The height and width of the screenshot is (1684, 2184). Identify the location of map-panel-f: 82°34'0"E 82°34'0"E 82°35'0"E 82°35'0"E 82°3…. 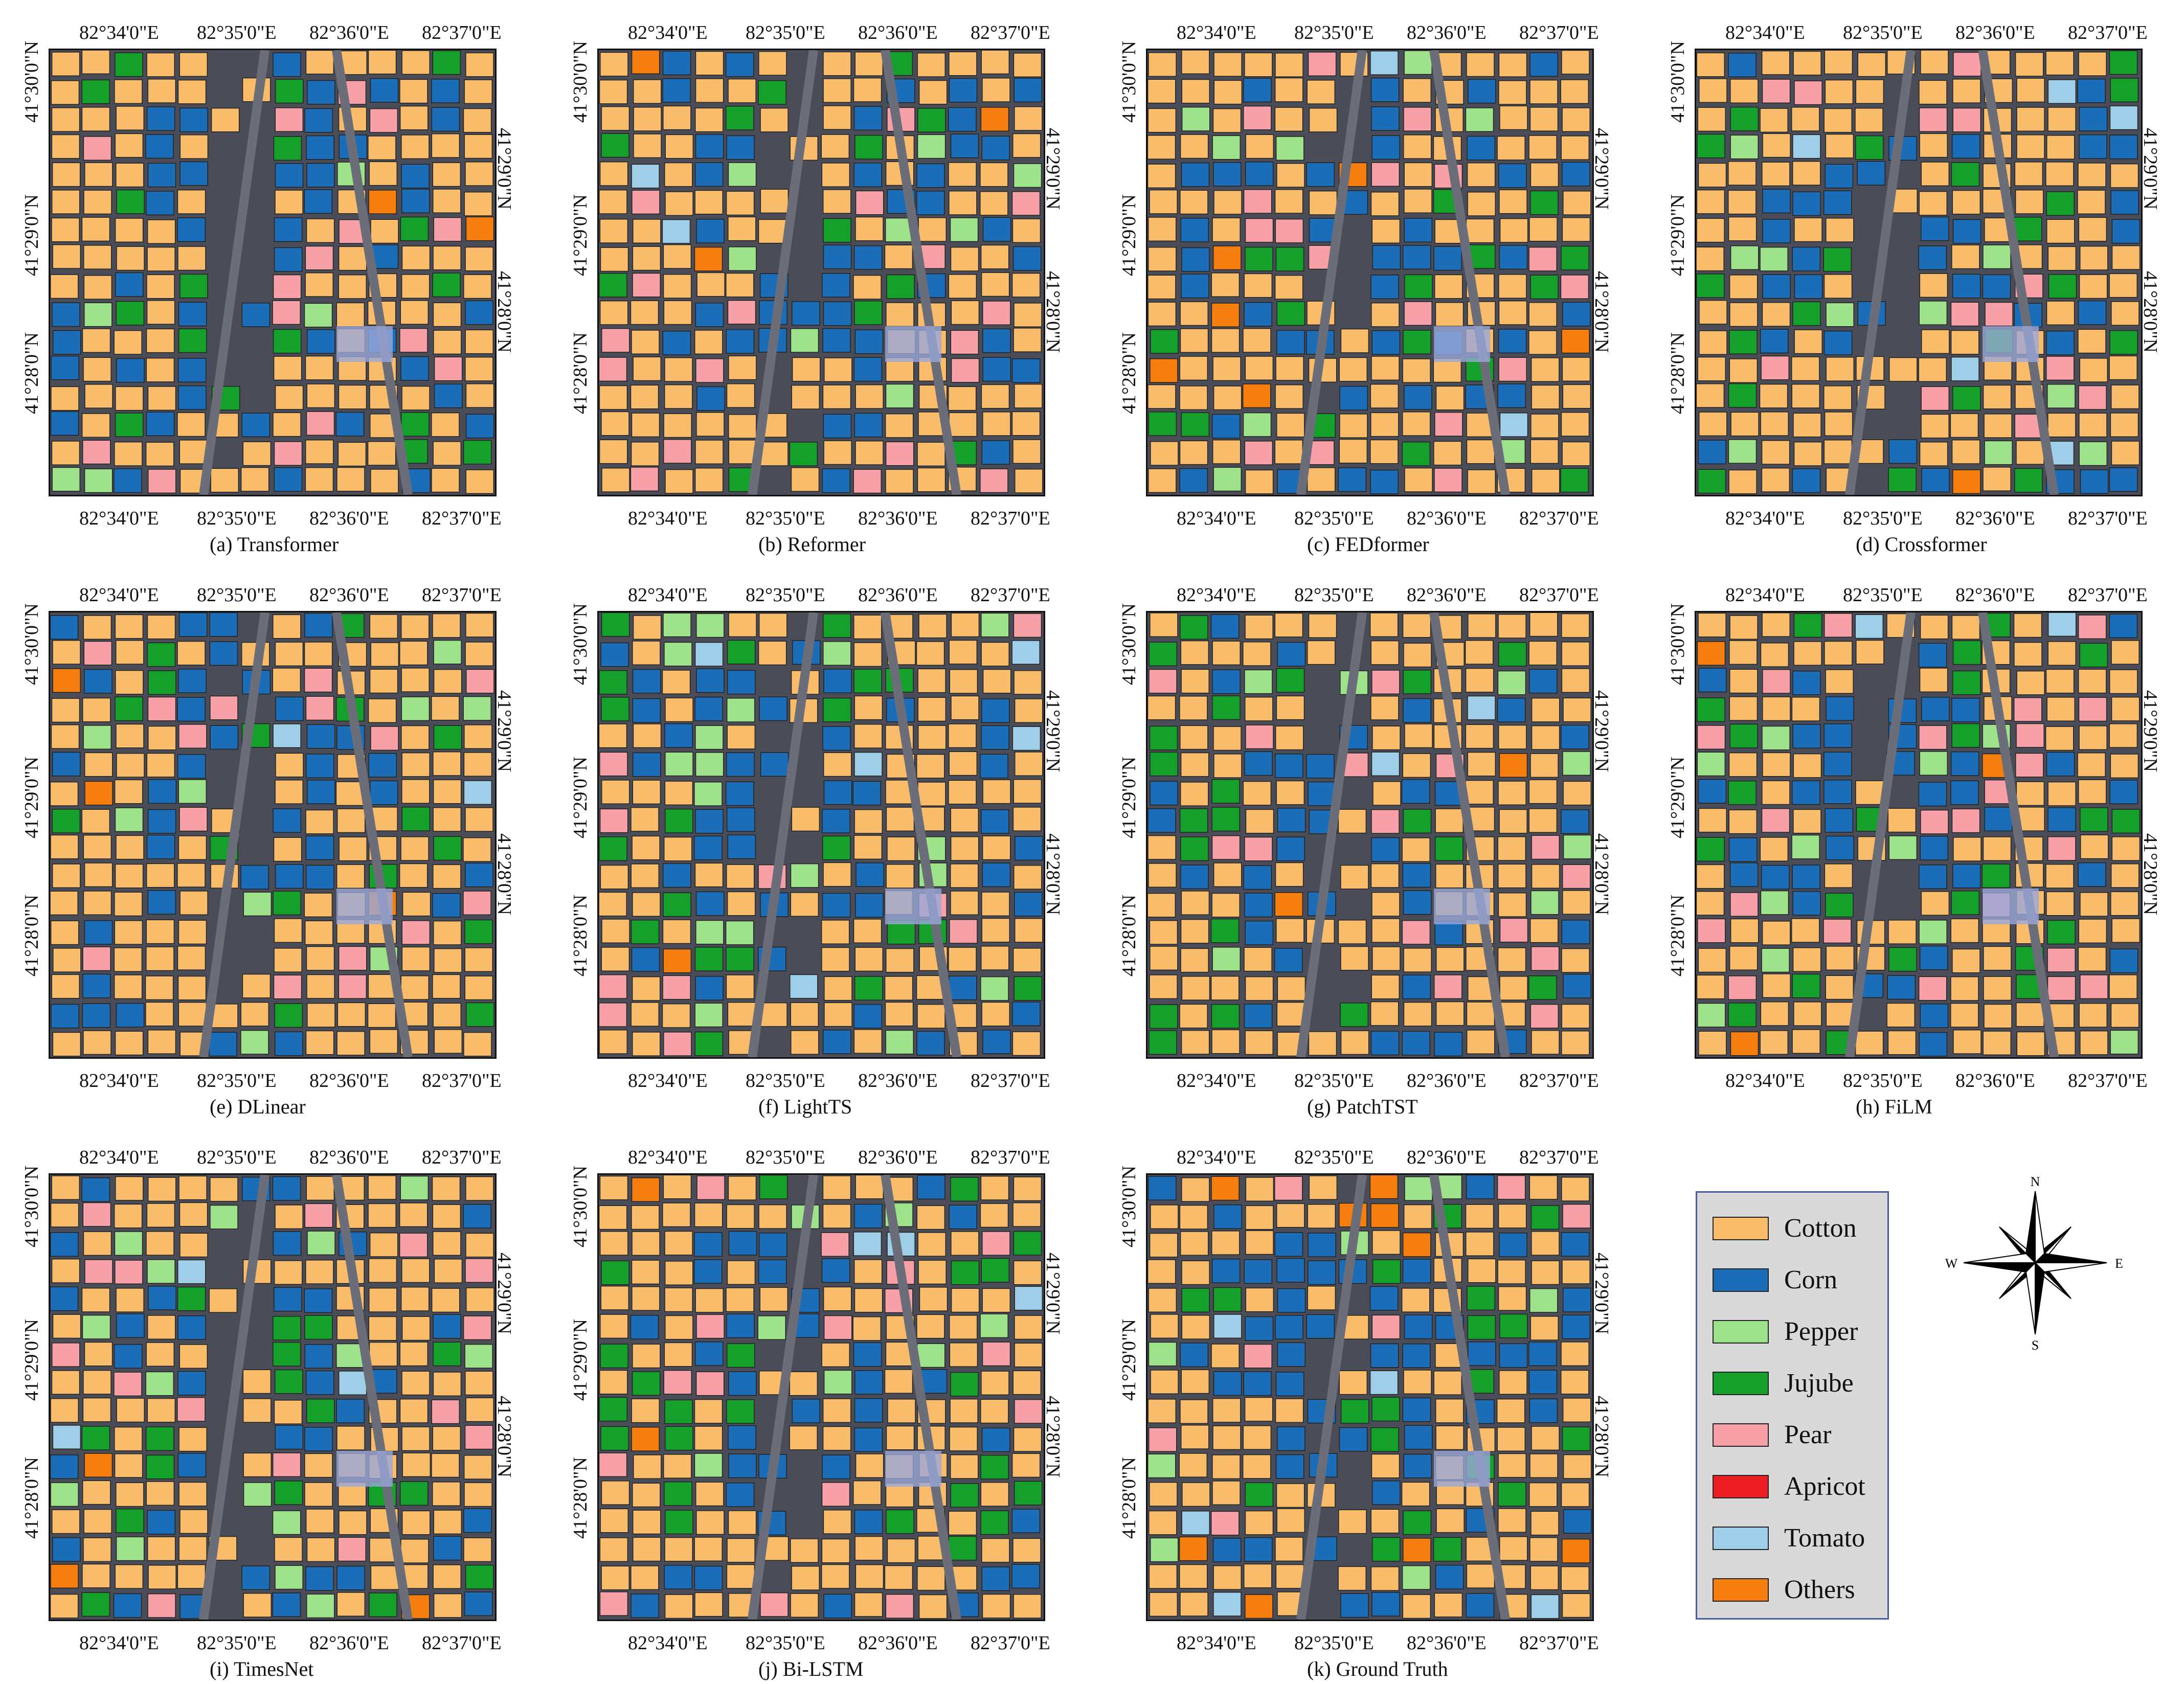
(820, 841).